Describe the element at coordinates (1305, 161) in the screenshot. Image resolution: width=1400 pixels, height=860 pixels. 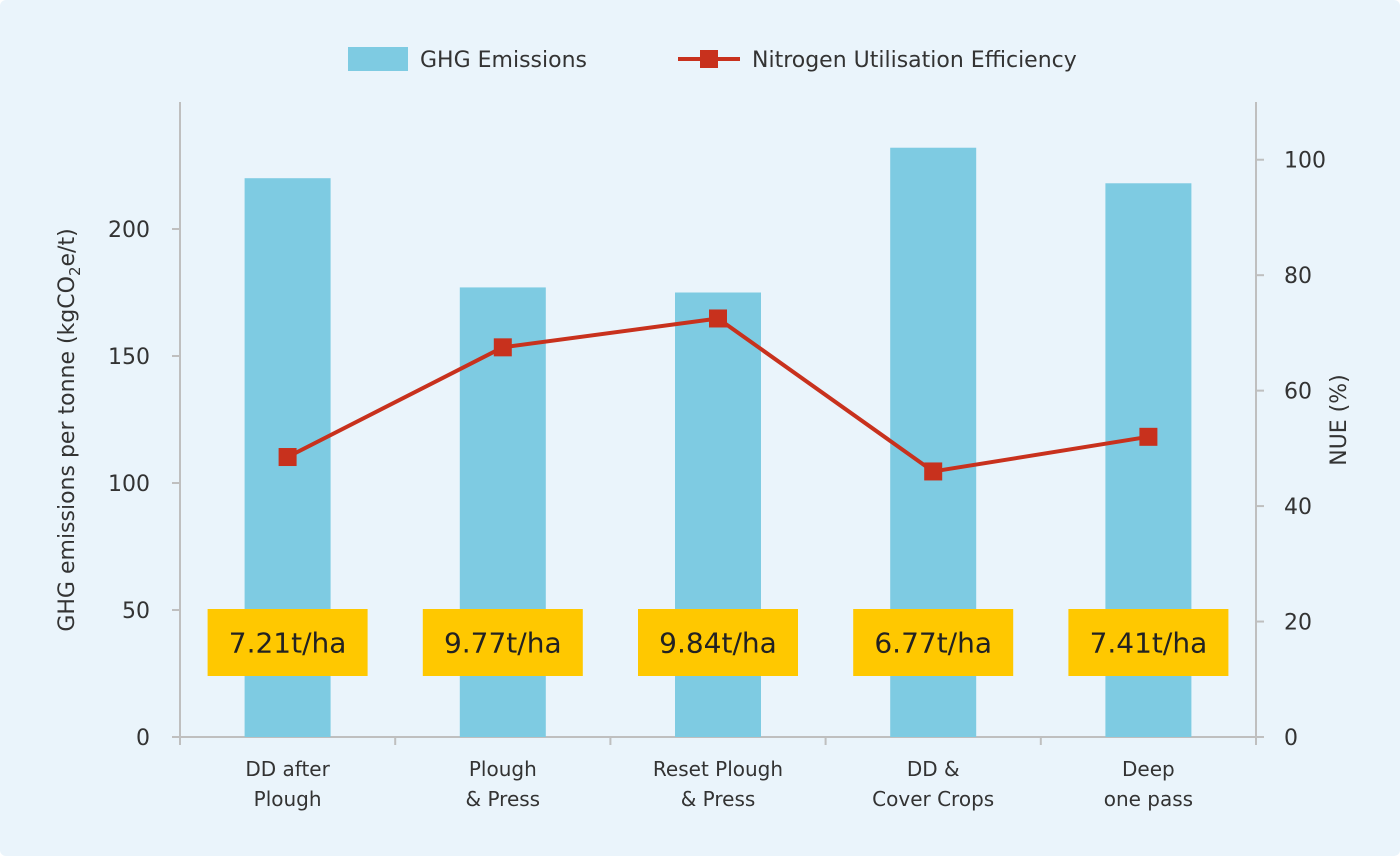
I see `right-tick-label: 100` at that location.